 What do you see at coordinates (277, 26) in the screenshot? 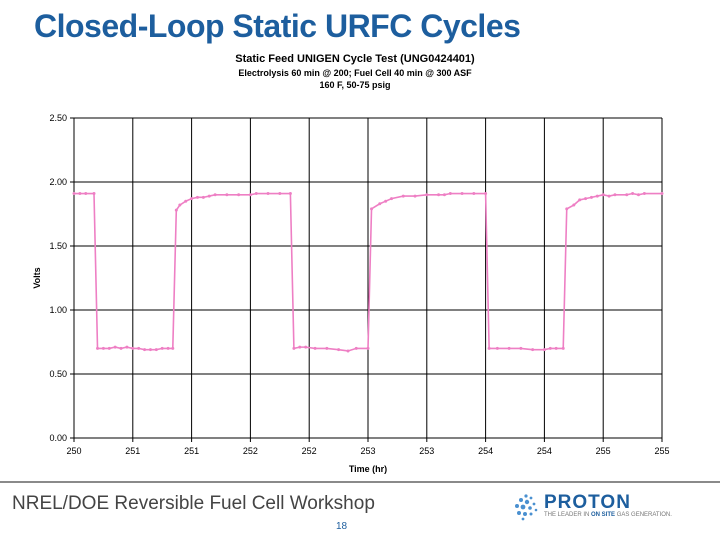
I see `slide-title: Closed-Loop Static URFC Cycles` at bounding box center [277, 26].